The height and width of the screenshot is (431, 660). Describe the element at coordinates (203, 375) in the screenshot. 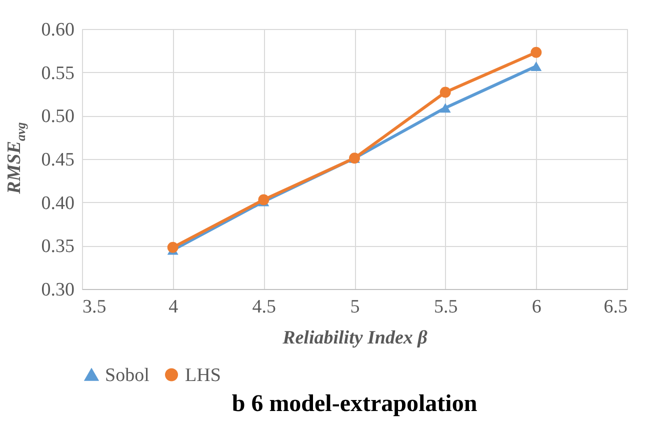

I see `legend-label: LHS` at that location.